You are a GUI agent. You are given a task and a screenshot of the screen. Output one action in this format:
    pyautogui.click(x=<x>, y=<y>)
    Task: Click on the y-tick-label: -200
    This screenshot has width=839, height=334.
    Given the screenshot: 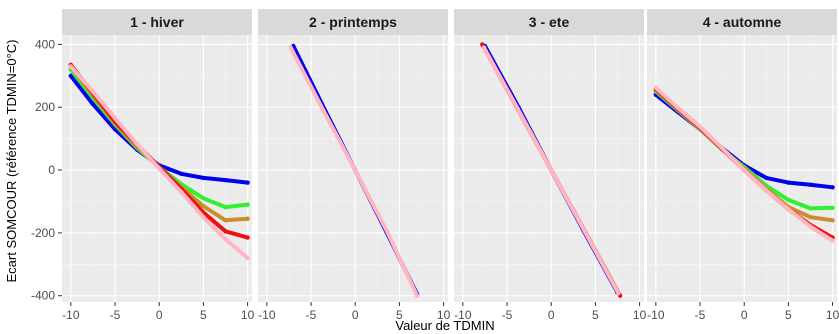 What is the action you would take?
    pyautogui.click(x=43, y=233)
    